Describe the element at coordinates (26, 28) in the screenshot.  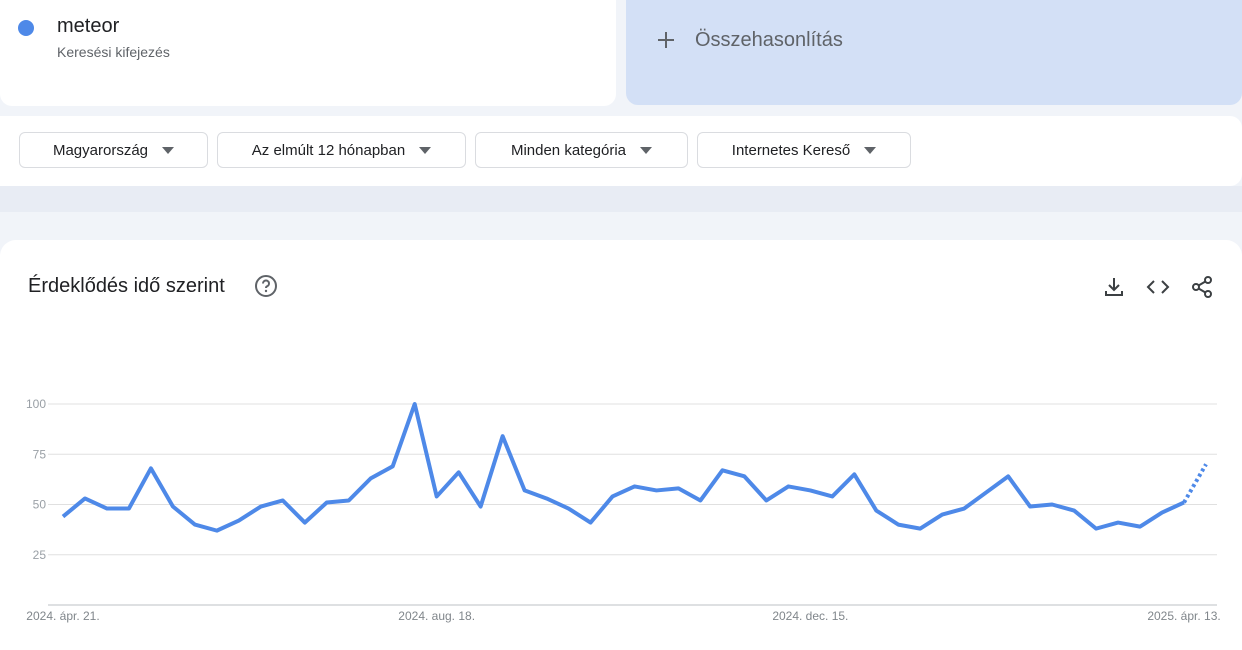
I see `term-dot` at that location.